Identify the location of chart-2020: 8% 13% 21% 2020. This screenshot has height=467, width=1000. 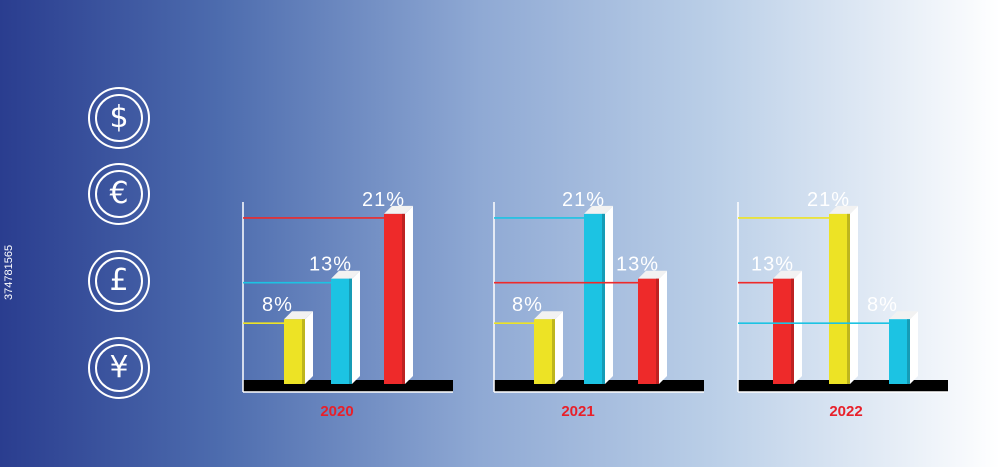
(347, 304).